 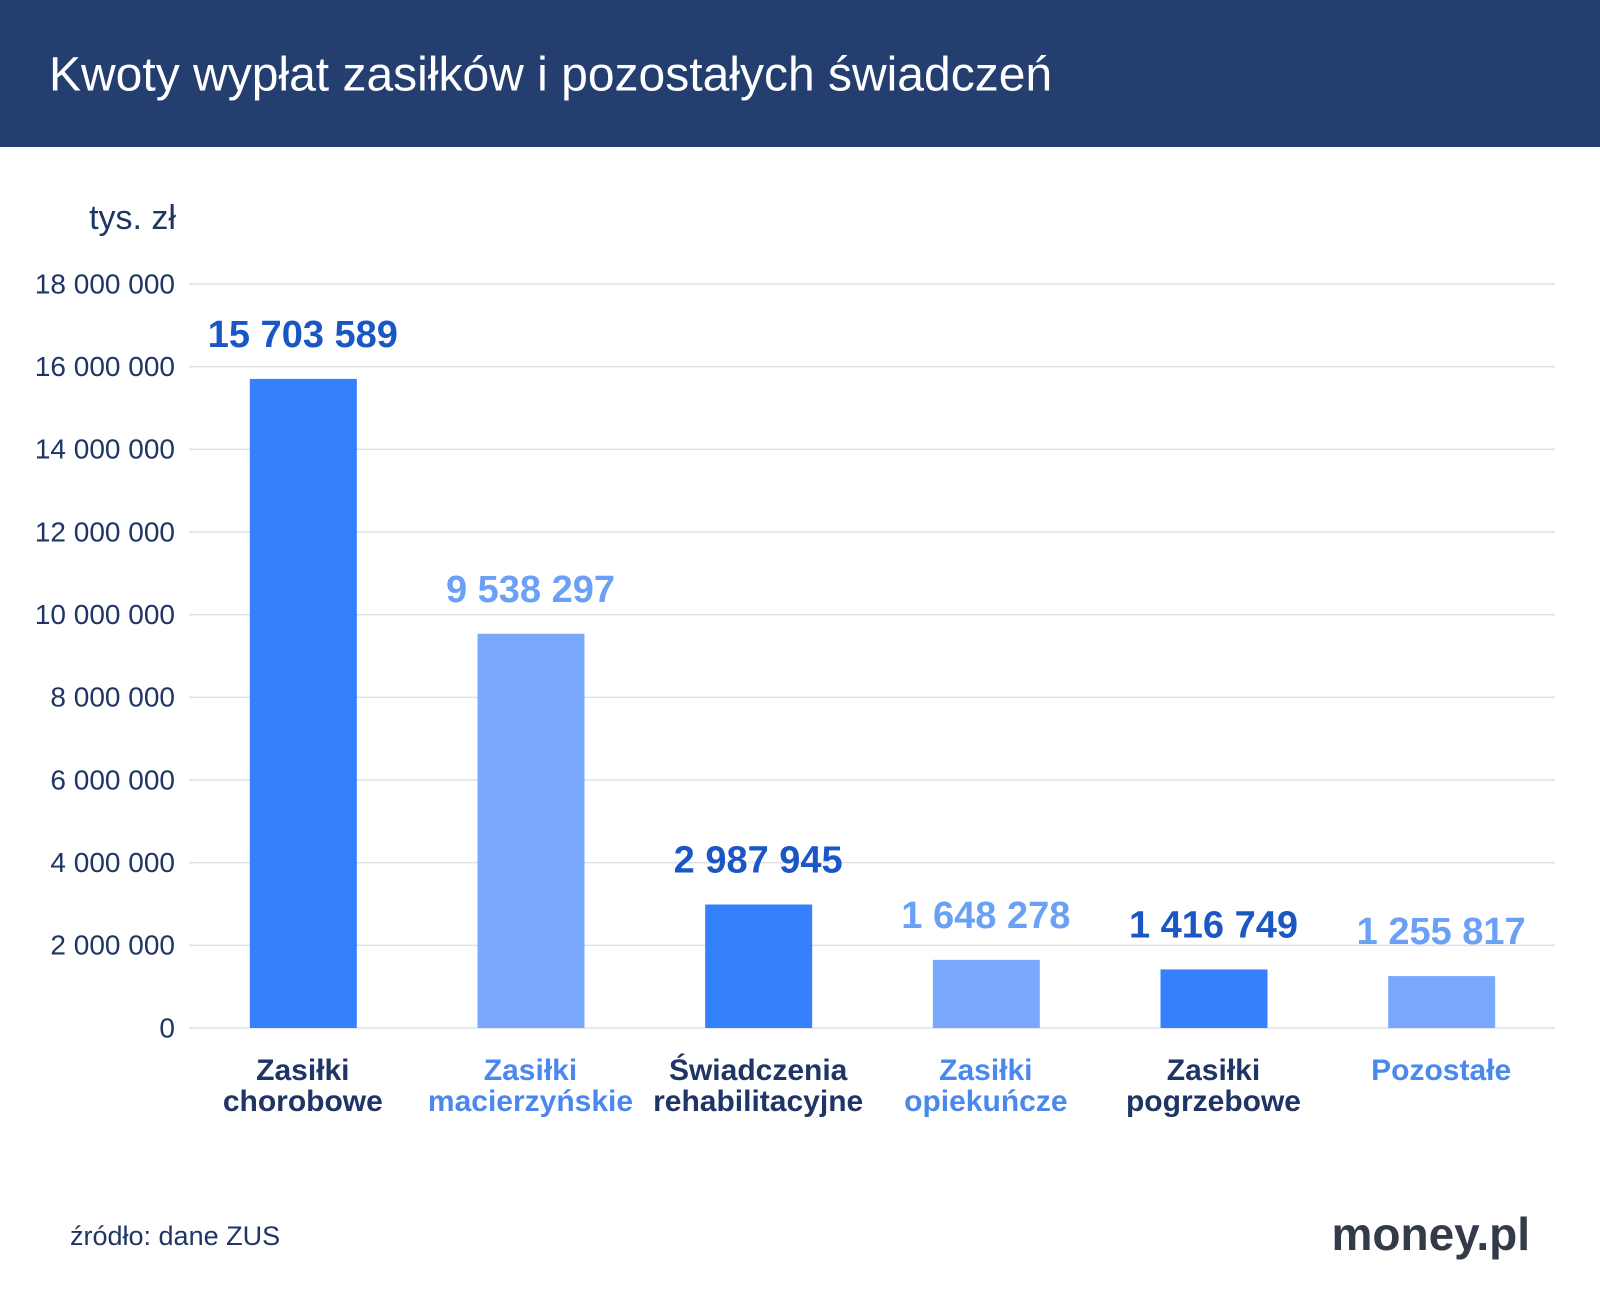 What do you see at coordinates (985, 1101) in the screenshot?
I see `x-tick-label-line: opiekuńcze` at bounding box center [985, 1101].